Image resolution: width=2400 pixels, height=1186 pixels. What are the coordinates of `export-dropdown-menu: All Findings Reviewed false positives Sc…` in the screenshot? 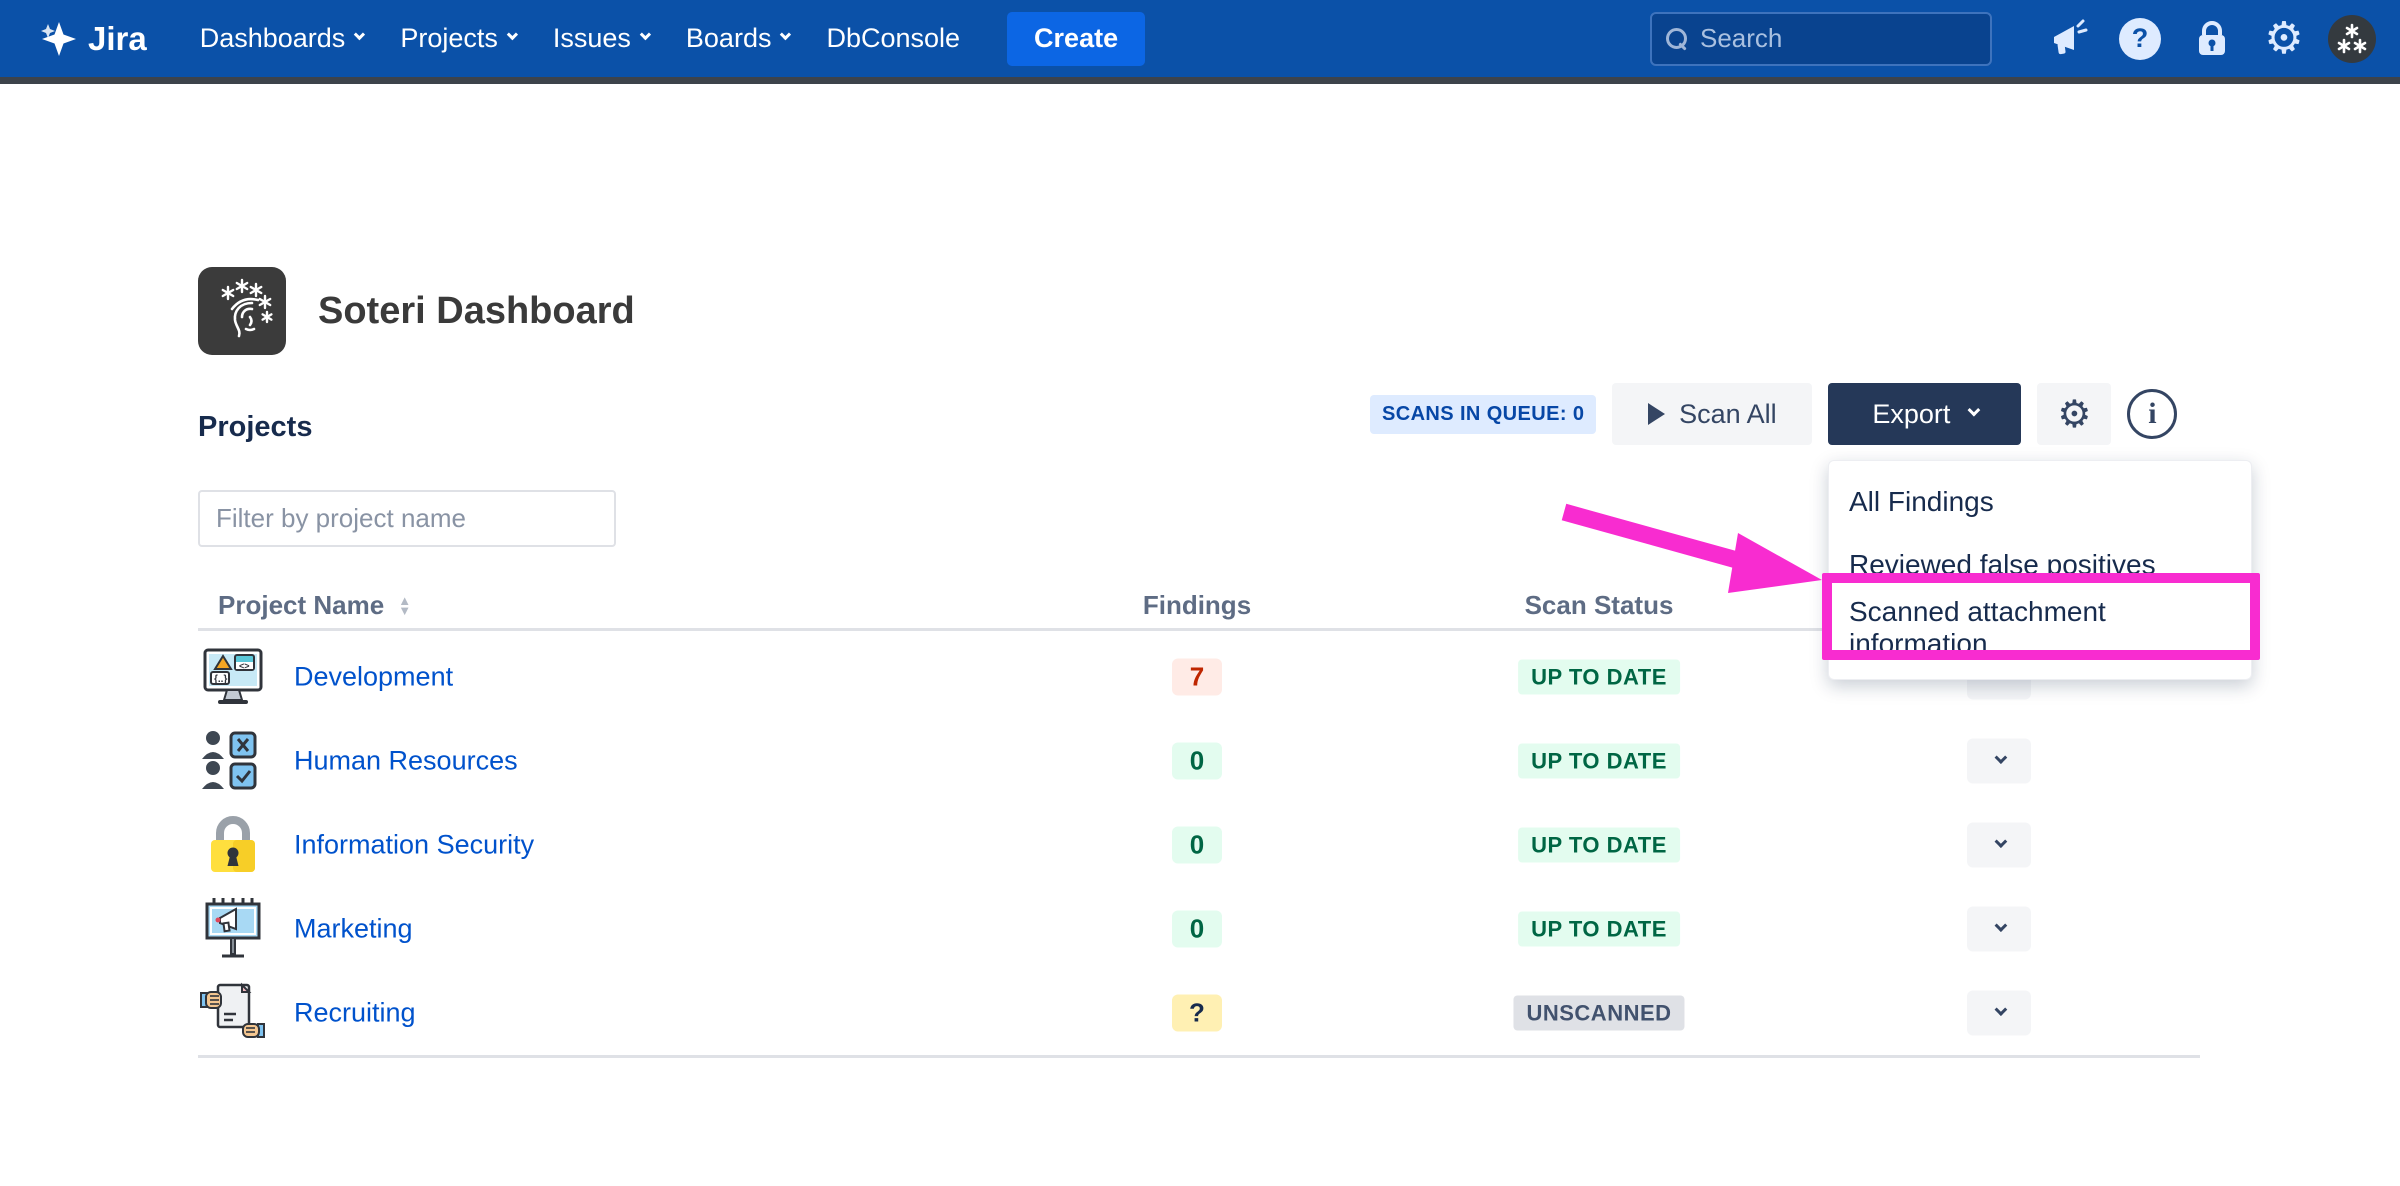 It's located at (2040, 570).